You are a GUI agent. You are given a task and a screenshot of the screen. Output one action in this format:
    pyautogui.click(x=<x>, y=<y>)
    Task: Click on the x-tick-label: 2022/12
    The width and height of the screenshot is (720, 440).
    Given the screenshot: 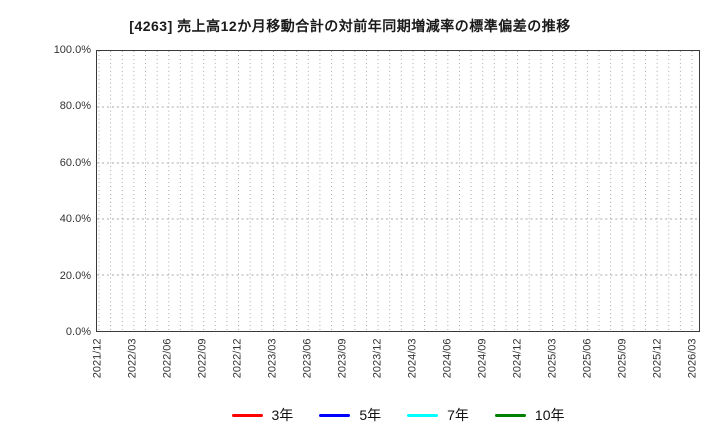 What is the action you would take?
    pyautogui.click(x=237, y=358)
    